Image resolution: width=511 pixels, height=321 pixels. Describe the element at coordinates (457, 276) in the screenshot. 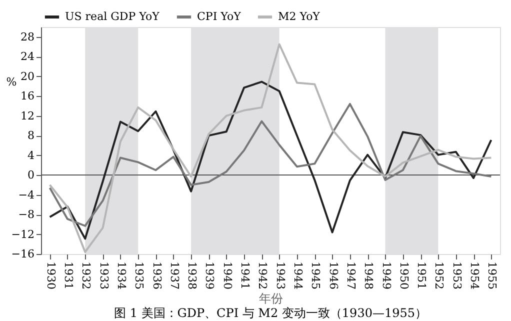

I see `x-tick-label: 1953` at that location.